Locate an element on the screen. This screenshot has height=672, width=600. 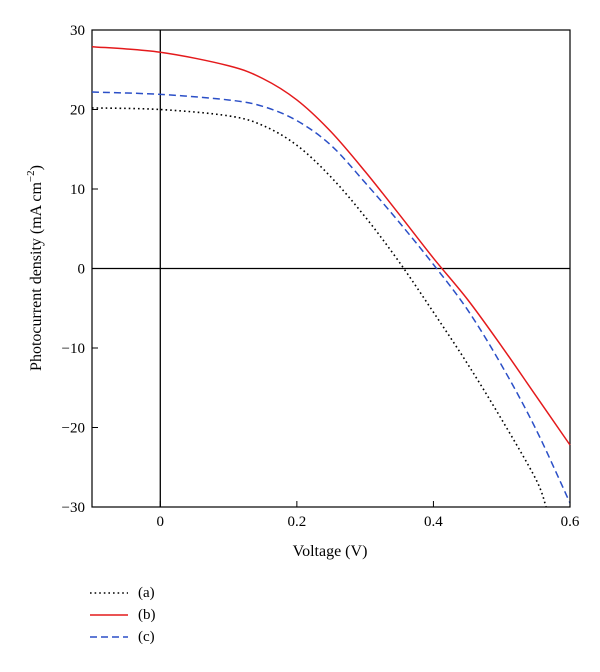
x-tick-label: 0.2 is located at coordinates (296, 522).